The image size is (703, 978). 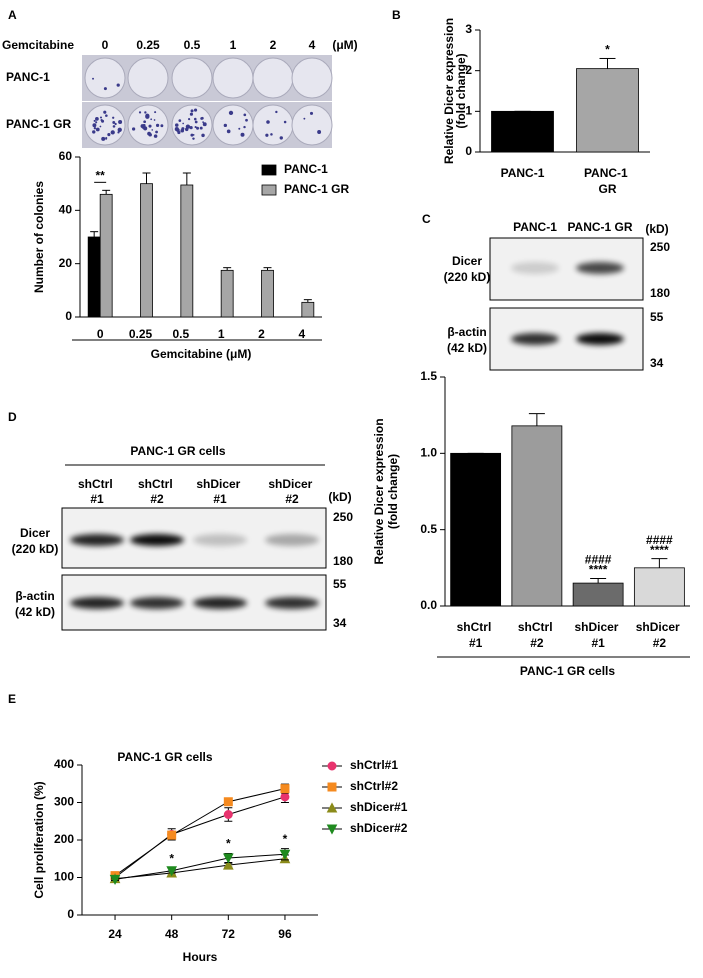 What do you see at coordinates (273, 45) in the screenshot?
I see `dose-label: 2` at bounding box center [273, 45].